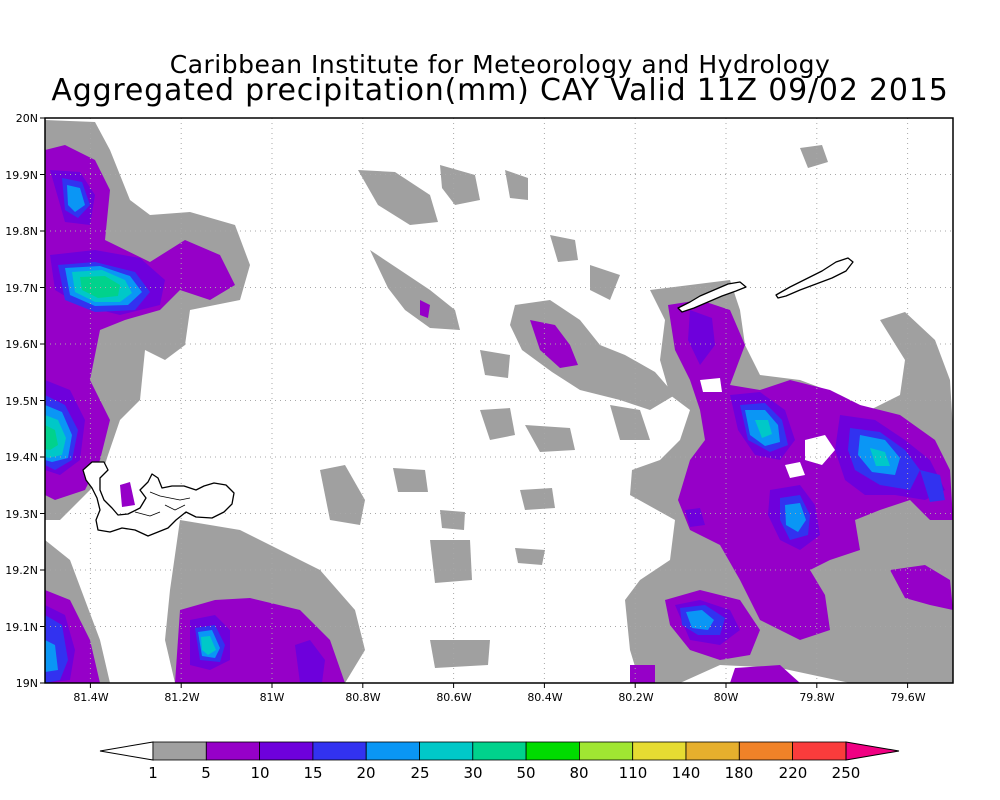 The width and height of the screenshot is (1000, 800). Describe the element at coordinates (21, 514) in the screenshot. I see `lat-tick-label: 19.3N` at that location.